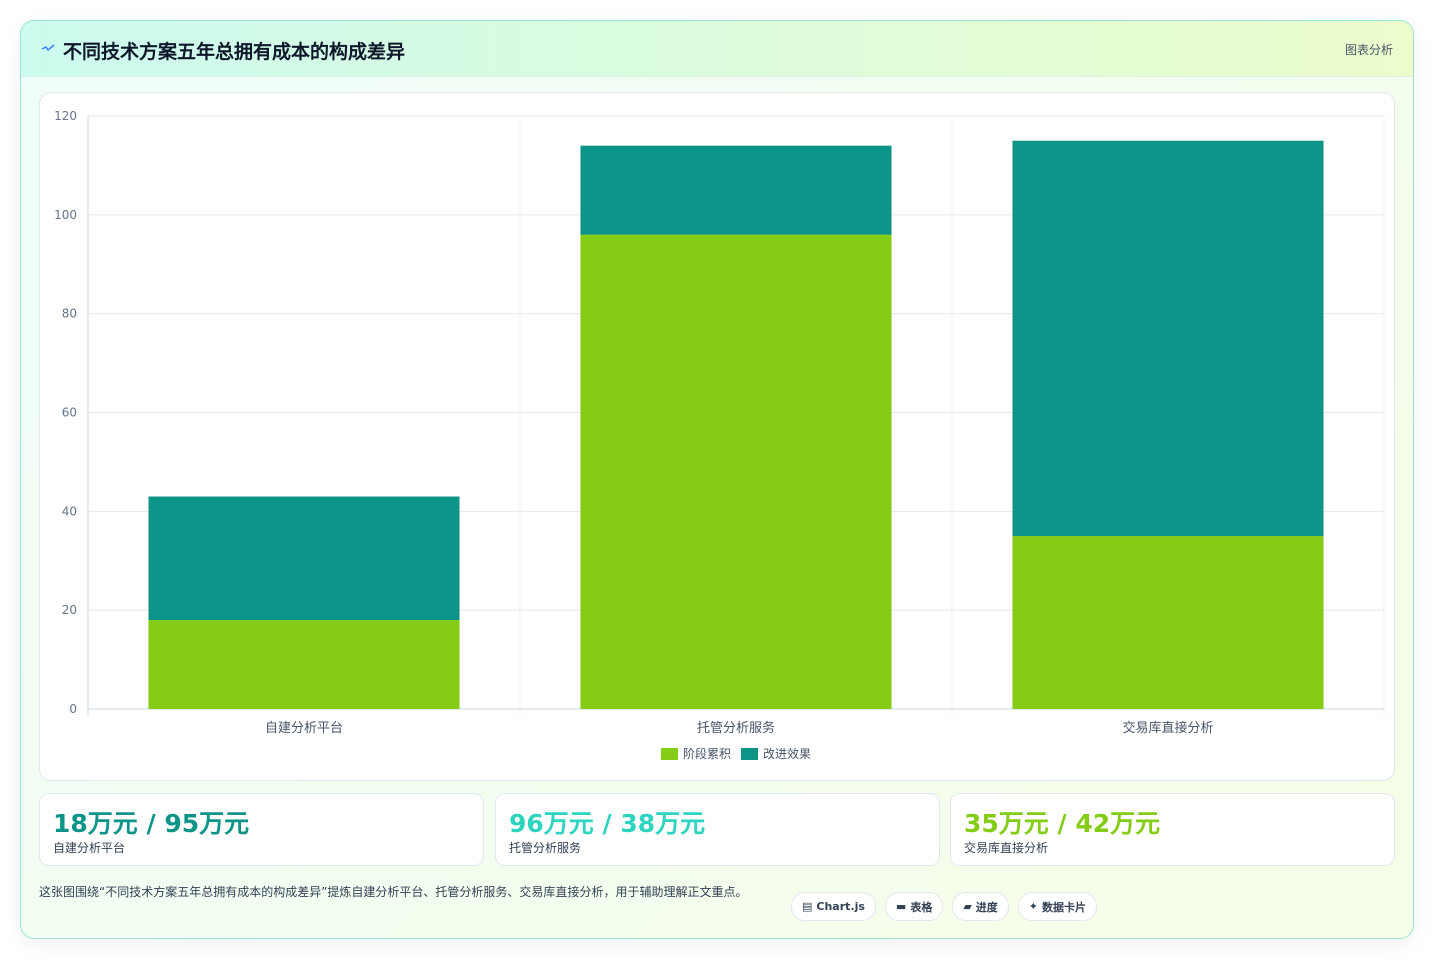  Describe the element at coordinates (736, 728) in the screenshot. I see `x-tick-label: 托管分析服务` at that location.